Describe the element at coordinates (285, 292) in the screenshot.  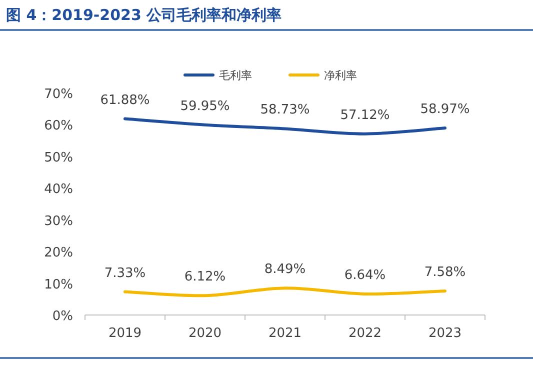
I see `line-series` at that location.